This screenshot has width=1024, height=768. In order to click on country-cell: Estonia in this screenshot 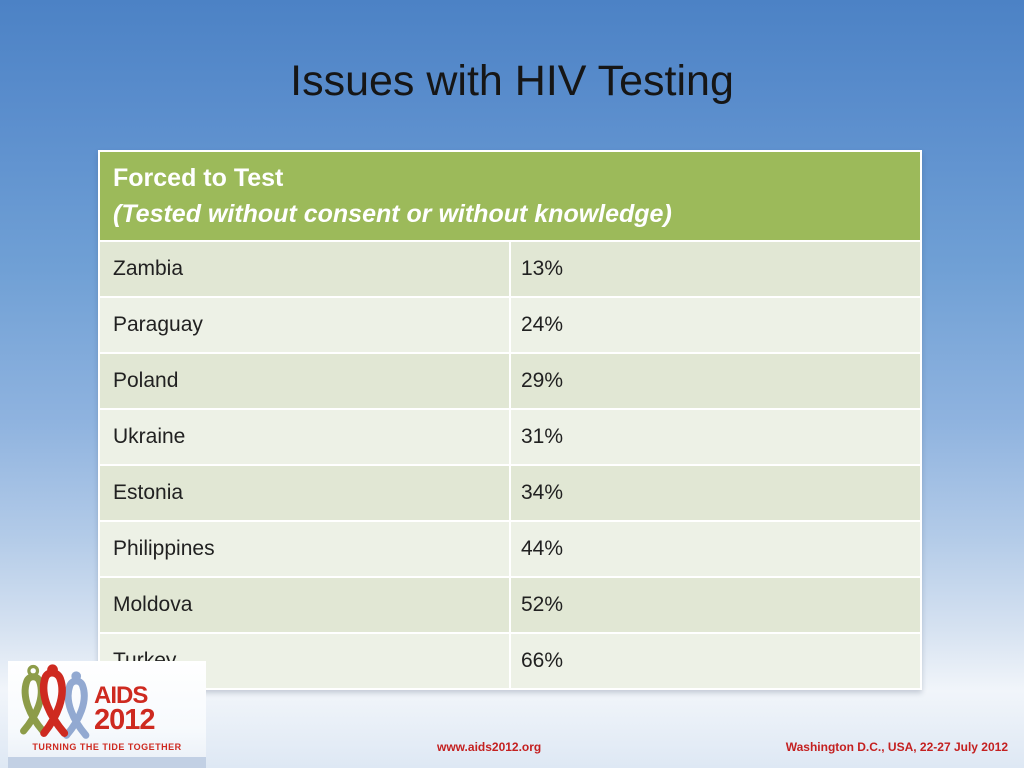, I will do `click(305, 493)`.